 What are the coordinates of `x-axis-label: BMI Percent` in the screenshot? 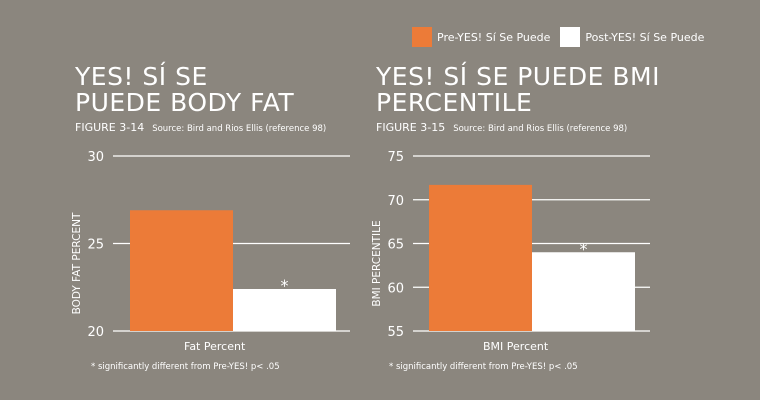 It's located at (516, 346).